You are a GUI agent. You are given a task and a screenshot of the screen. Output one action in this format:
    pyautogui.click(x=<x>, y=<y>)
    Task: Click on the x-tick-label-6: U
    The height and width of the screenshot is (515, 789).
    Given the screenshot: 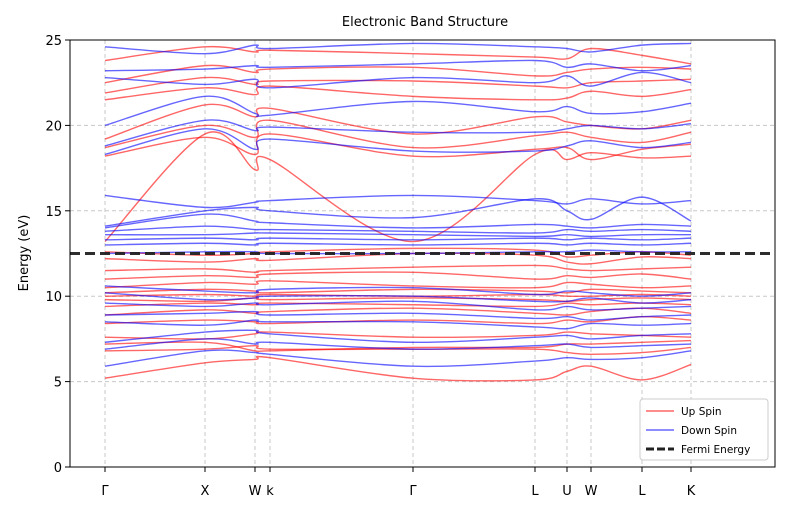 What is the action you would take?
    pyautogui.click(x=567, y=491)
    